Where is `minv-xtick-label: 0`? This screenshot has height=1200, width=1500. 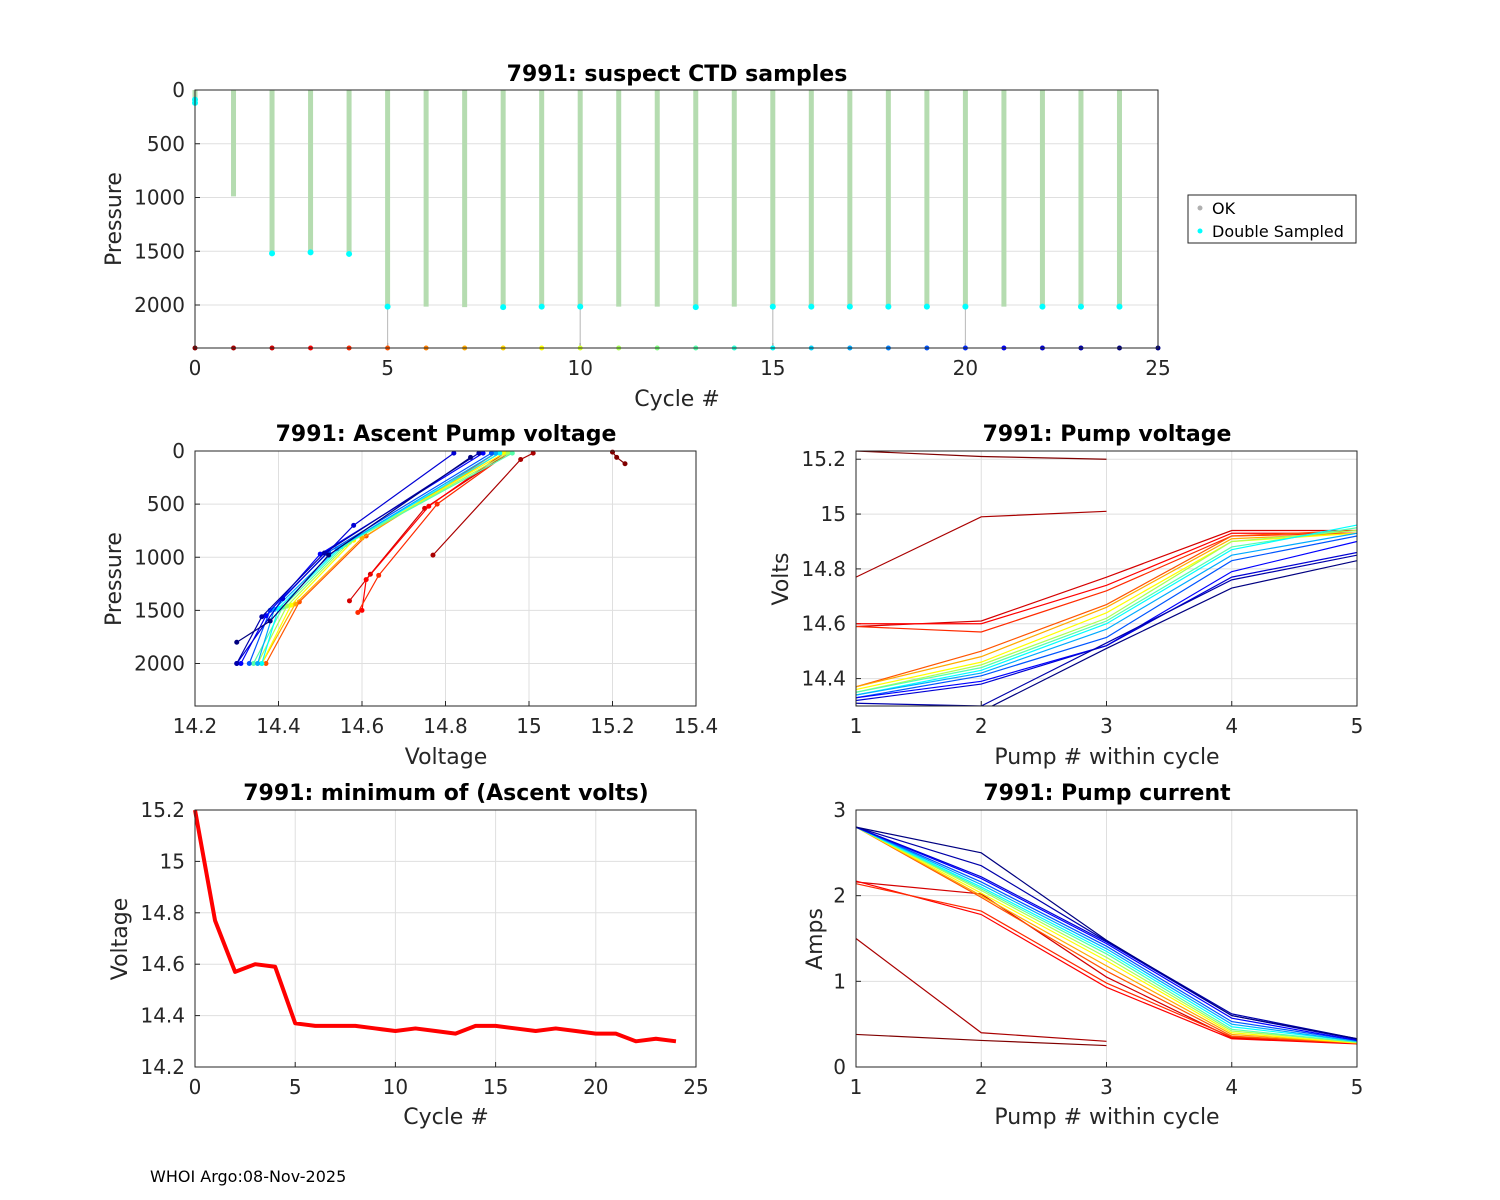 minv-xtick-label: 0 is located at coordinates (195, 1087).